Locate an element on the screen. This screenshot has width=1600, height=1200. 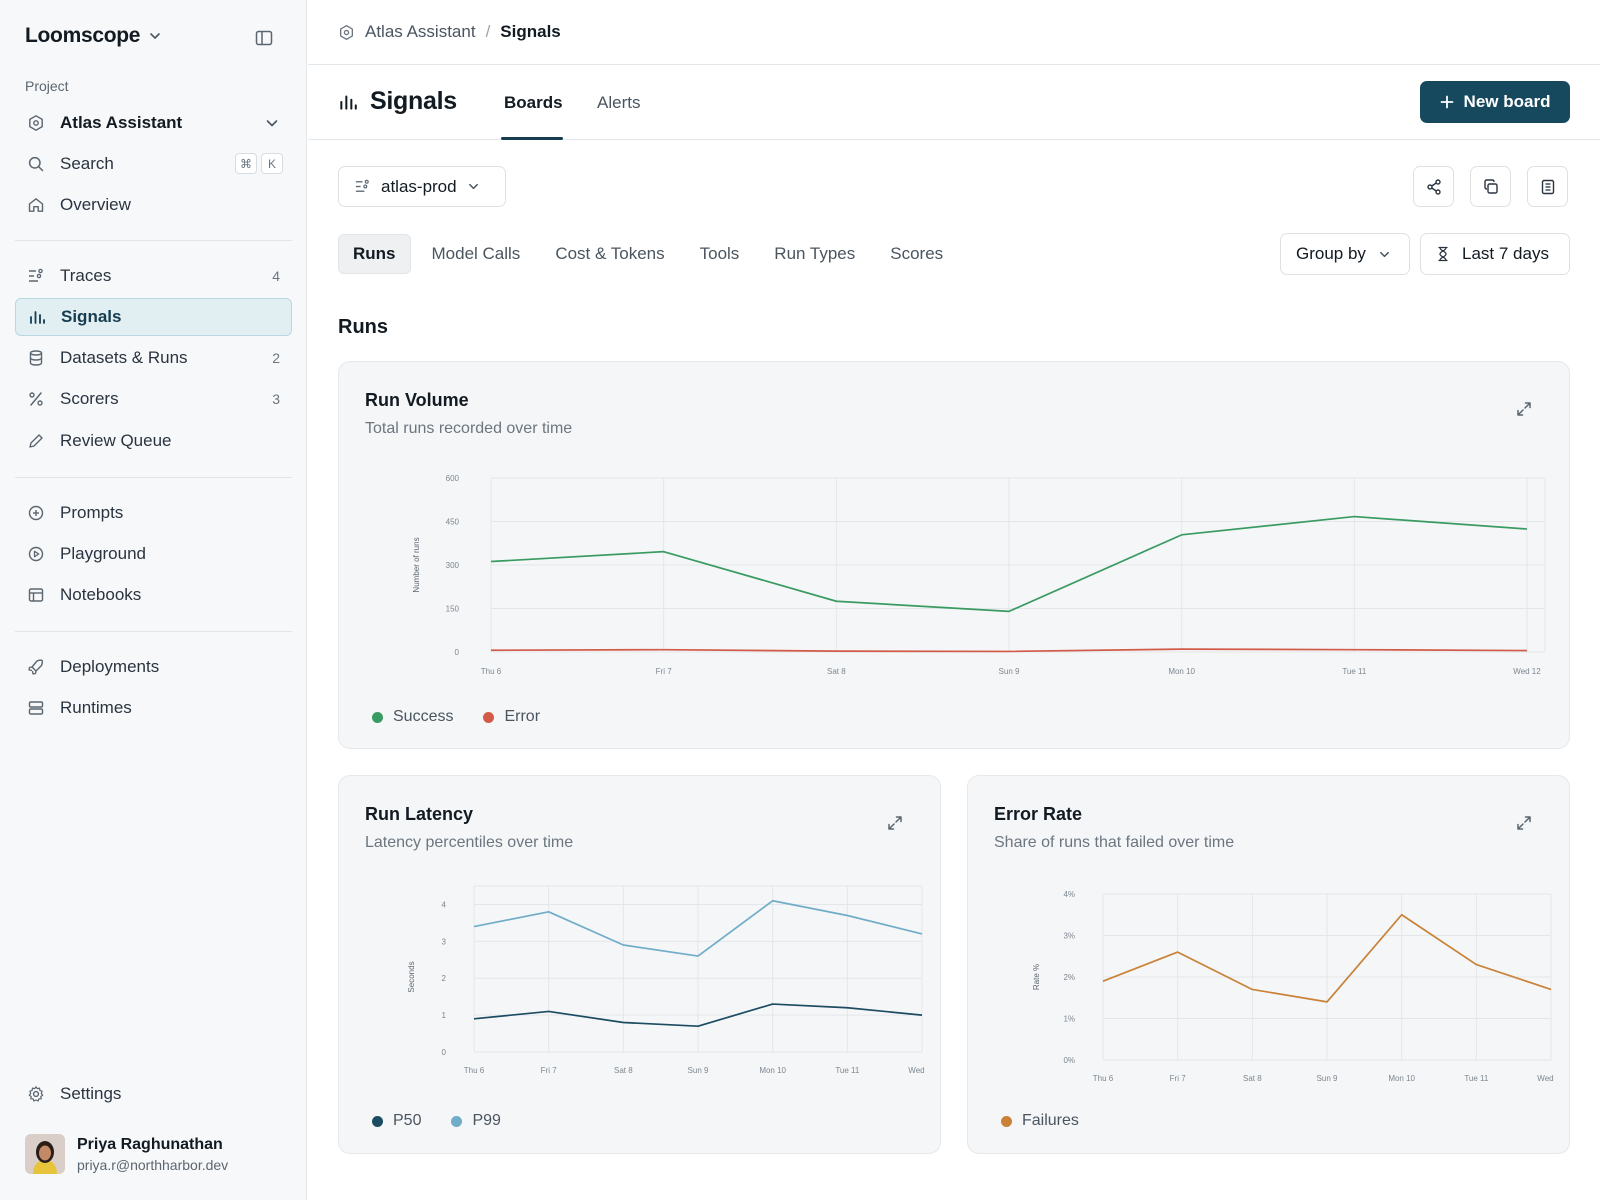
y-tick-label: 2 is located at coordinates (444, 978).